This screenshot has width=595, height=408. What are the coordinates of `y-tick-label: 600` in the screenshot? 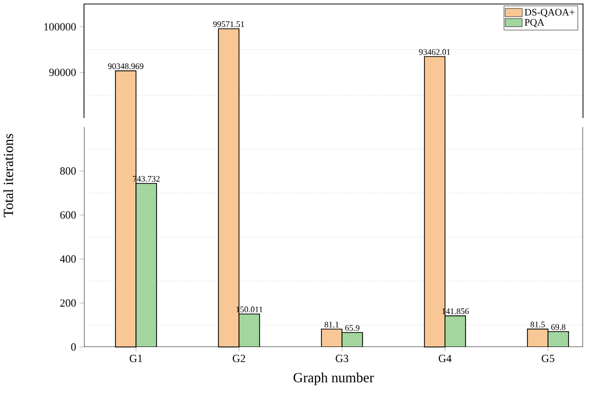 It's located at (68, 215).